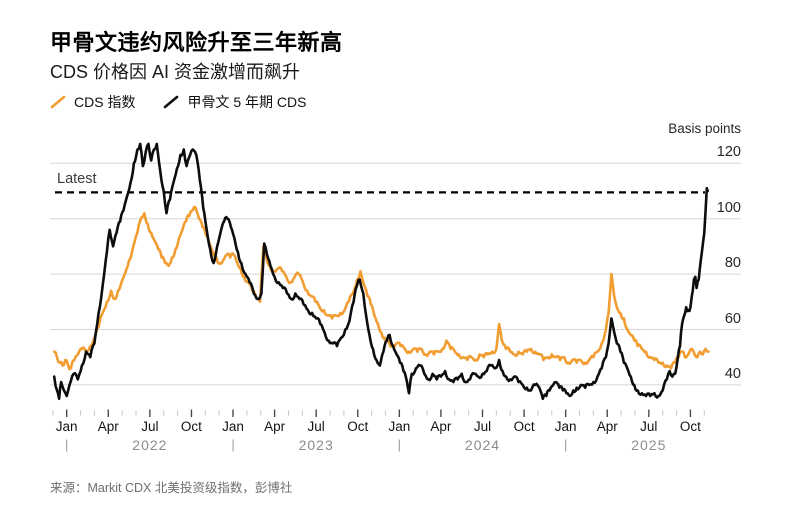  What do you see at coordinates (607, 426) in the screenshot?
I see `x-tick-label-Apr-2025: Apr` at bounding box center [607, 426].